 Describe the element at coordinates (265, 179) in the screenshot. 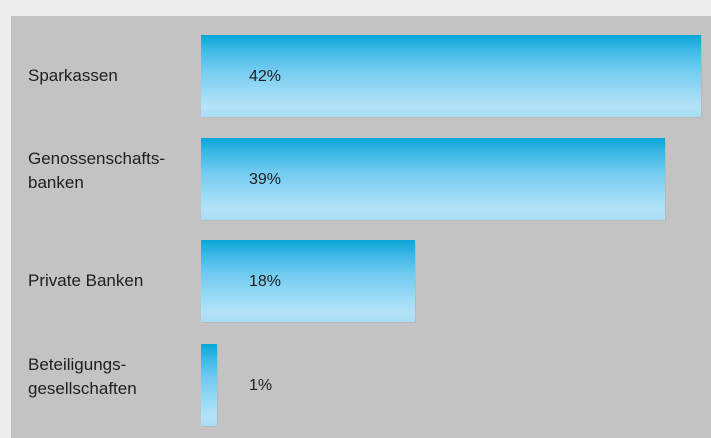

I see `value-label: 39%` at that location.